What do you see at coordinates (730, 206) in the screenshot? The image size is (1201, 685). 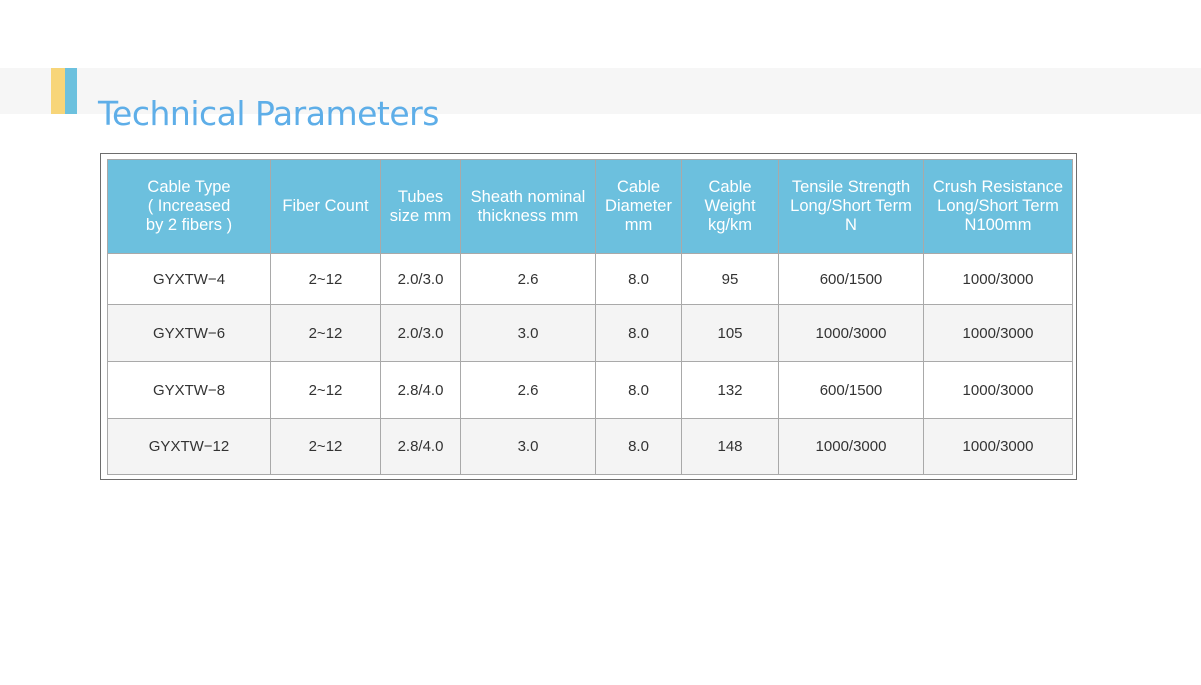 I see `column-header-cable-weight: Cable Weight kg/km` at bounding box center [730, 206].